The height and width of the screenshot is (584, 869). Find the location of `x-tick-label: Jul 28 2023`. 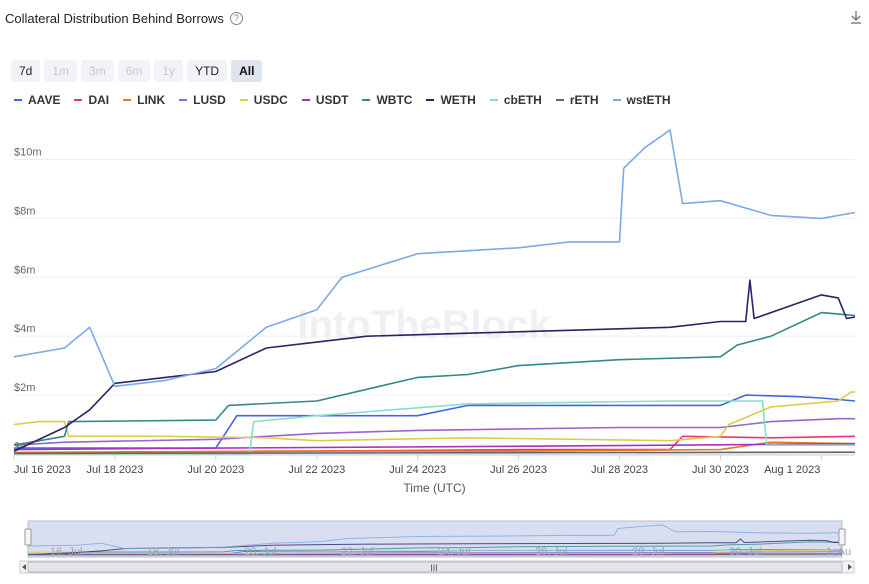

x-tick-label: Jul 28 2023 is located at coordinates (619, 470).